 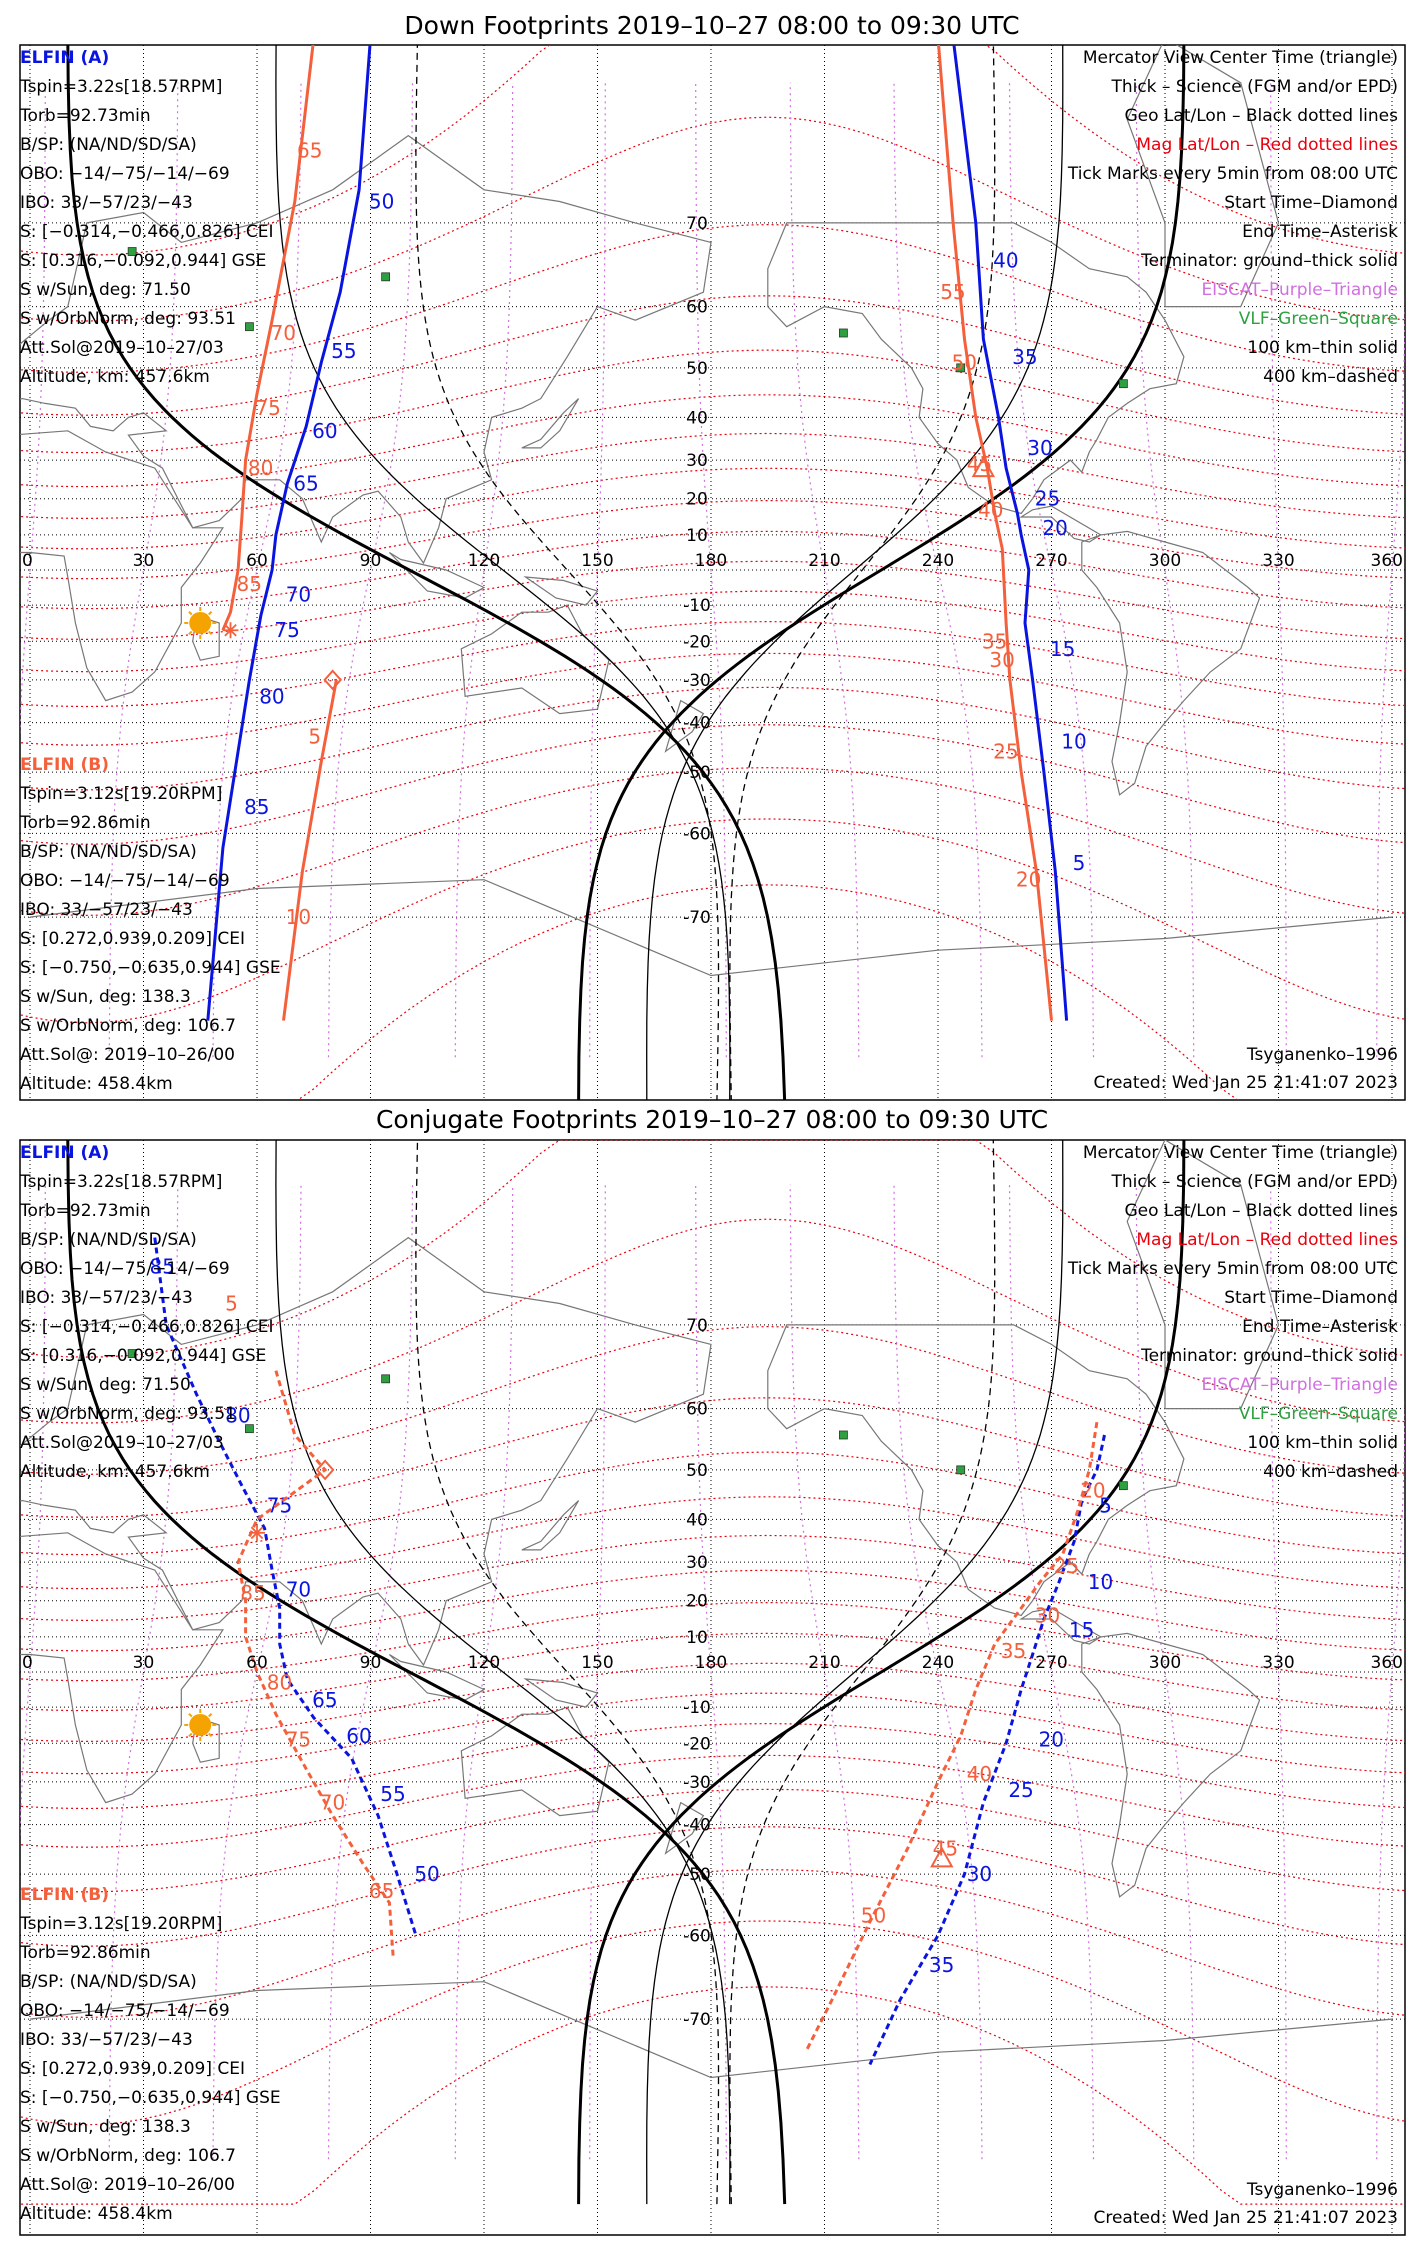 What do you see at coordinates (1232, 1269) in the screenshot?
I see `legend-line: Tick Marks every 5min from 08:00 UTC` at bounding box center [1232, 1269].